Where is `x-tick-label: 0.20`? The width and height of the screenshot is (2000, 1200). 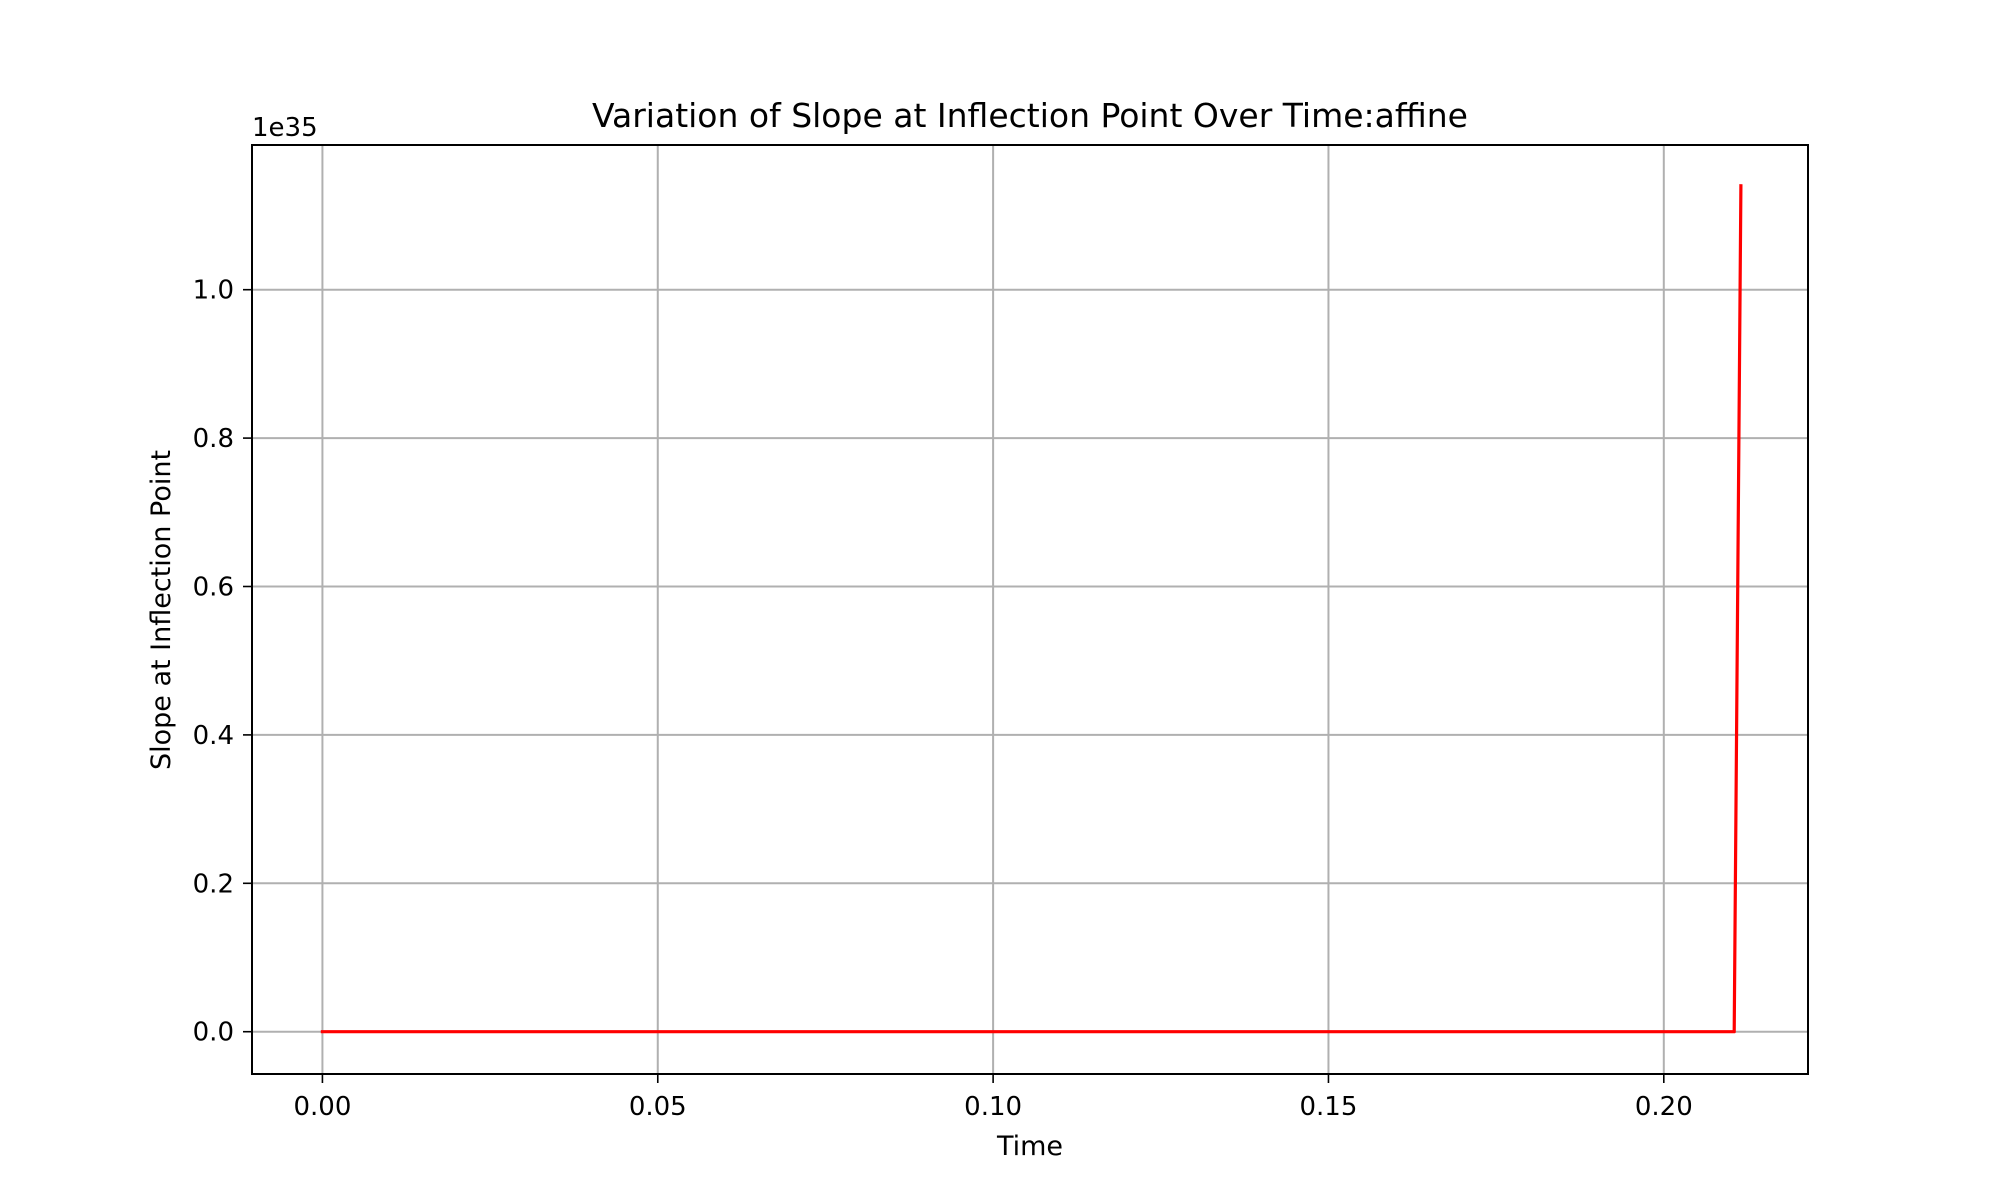 x-tick-label: 0.20 is located at coordinates (1664, 1107).